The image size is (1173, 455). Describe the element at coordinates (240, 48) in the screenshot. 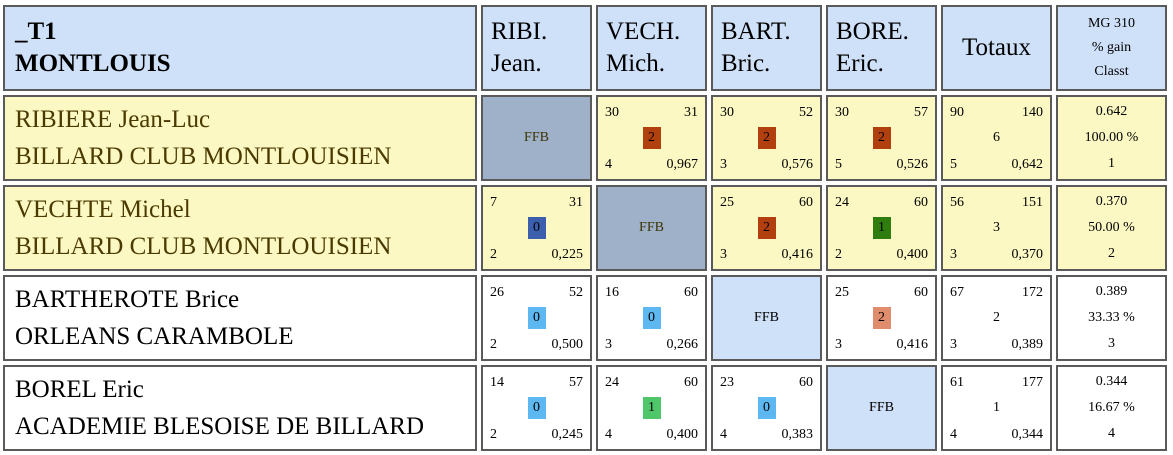

I see `group-title: _T1 MONTLOUIS` at that location.